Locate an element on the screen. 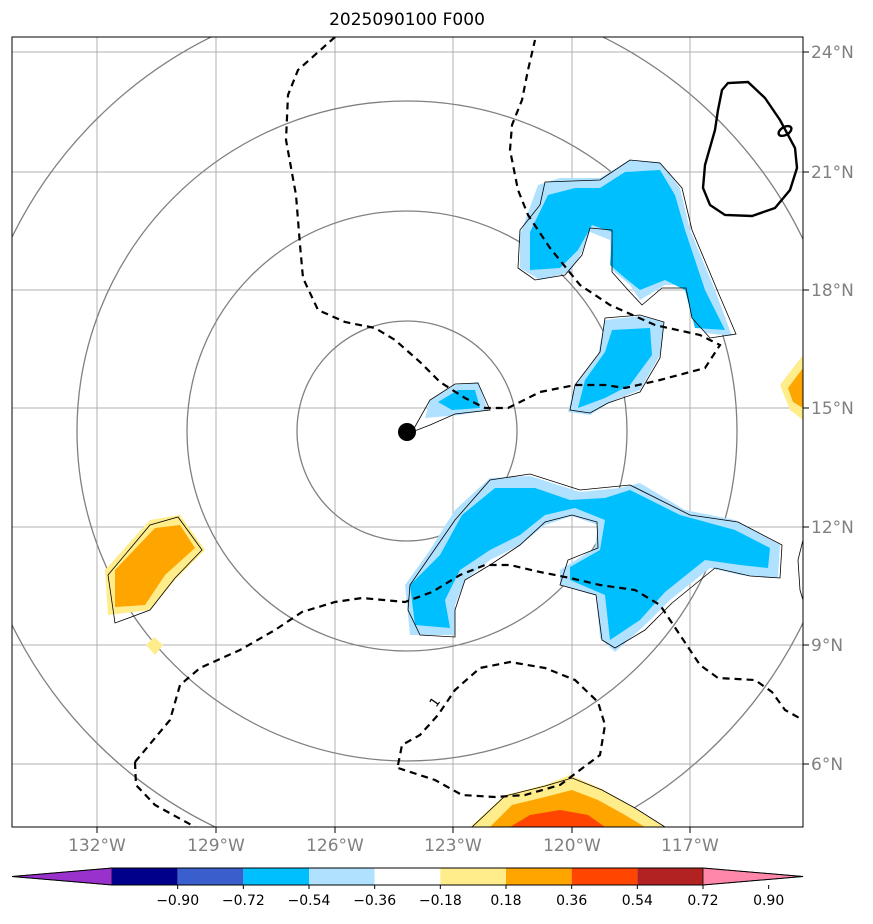 The height and width of the screenshot is (924, 873). solid-contours is located at coordinates (750, 149).